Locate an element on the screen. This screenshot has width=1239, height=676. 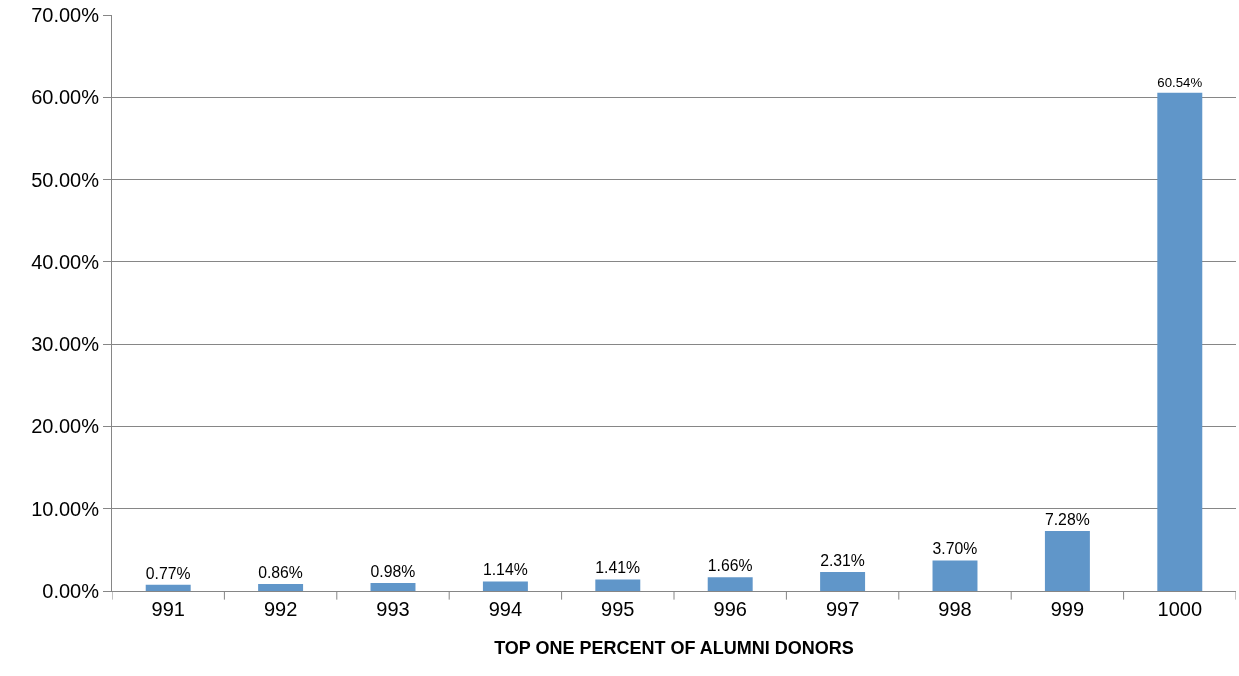
x-tick-label: 996 is located at coordinates (730, 609).